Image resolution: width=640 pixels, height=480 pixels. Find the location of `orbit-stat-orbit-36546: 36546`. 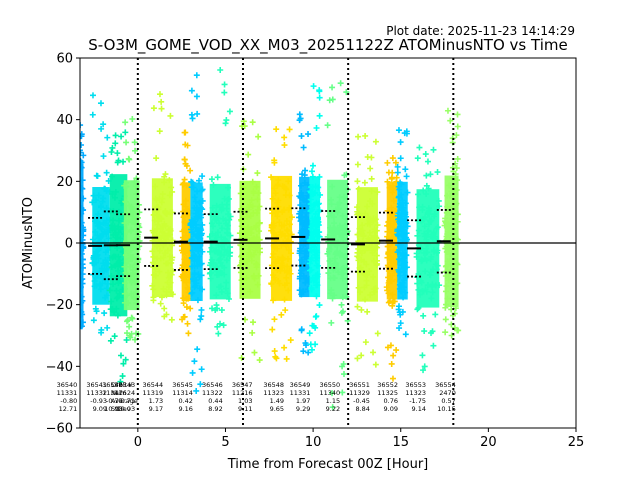

orbit-stat-orbit-36546: 36546 is located at coordinates (212, 385).